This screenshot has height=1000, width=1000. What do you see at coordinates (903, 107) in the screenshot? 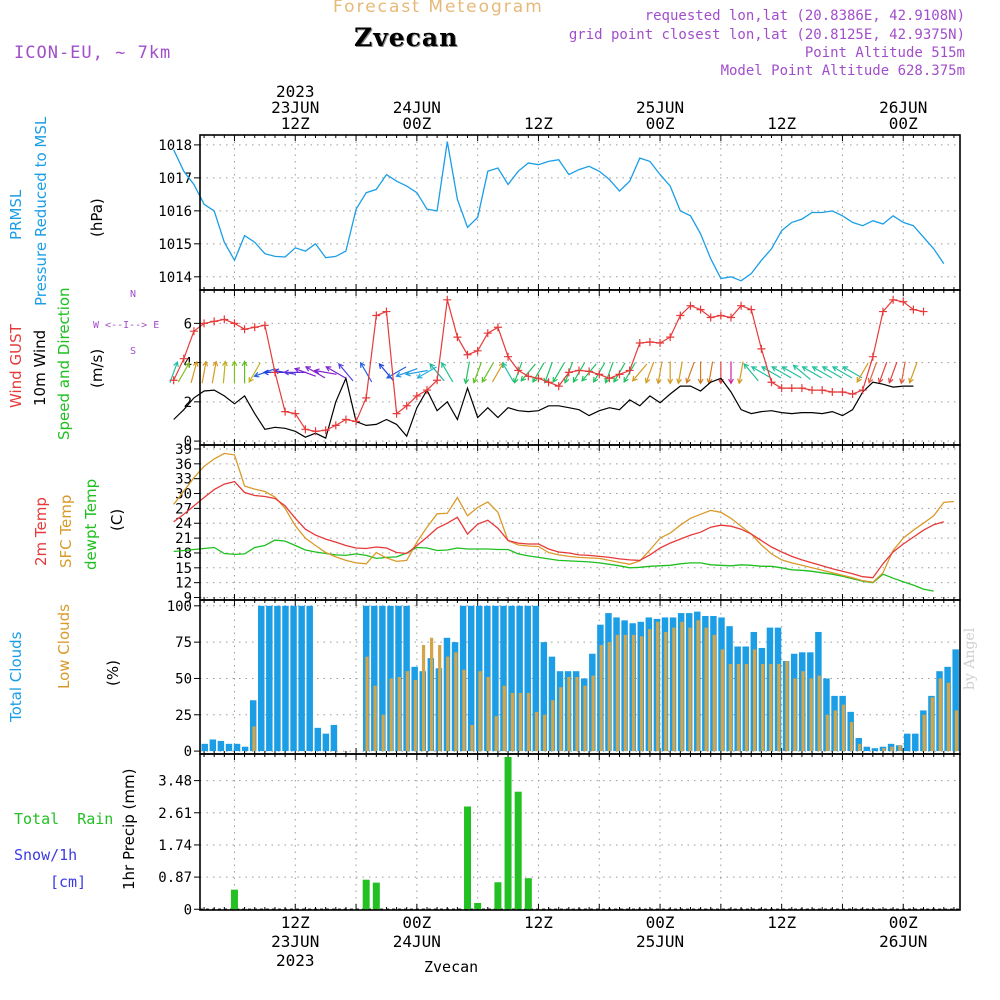
I see `top-time-label: 26JUN` at bounding box center [903, 107].